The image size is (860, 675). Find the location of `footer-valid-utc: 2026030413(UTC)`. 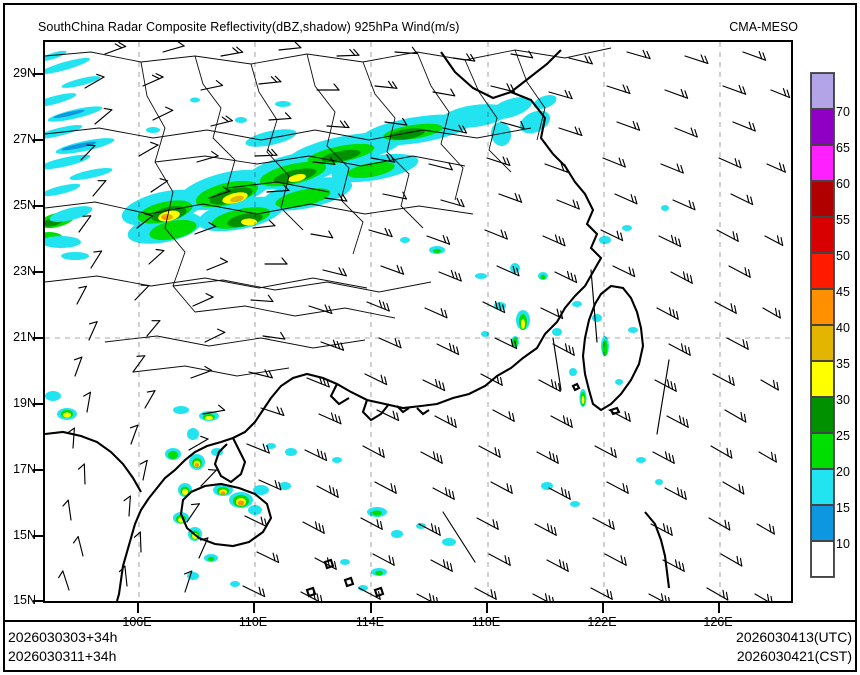

footer-valid-utc: 2026030413(UTC) is located at coordinates (794, 637).